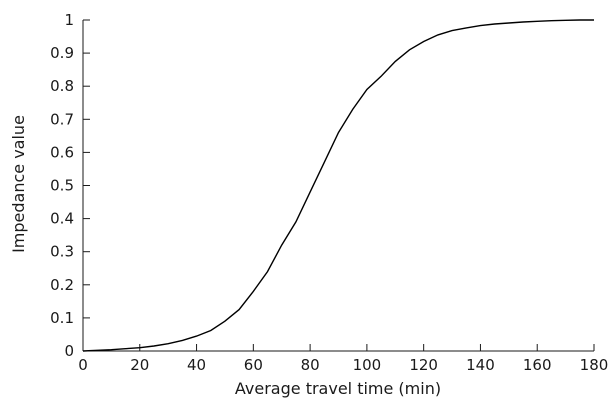 The height and width of the screenshot is (404, 610). What do you see at coordinates (310, 365) in the screenshot?
I see `x-tick-label: 80` at bounding box center [310, 365].